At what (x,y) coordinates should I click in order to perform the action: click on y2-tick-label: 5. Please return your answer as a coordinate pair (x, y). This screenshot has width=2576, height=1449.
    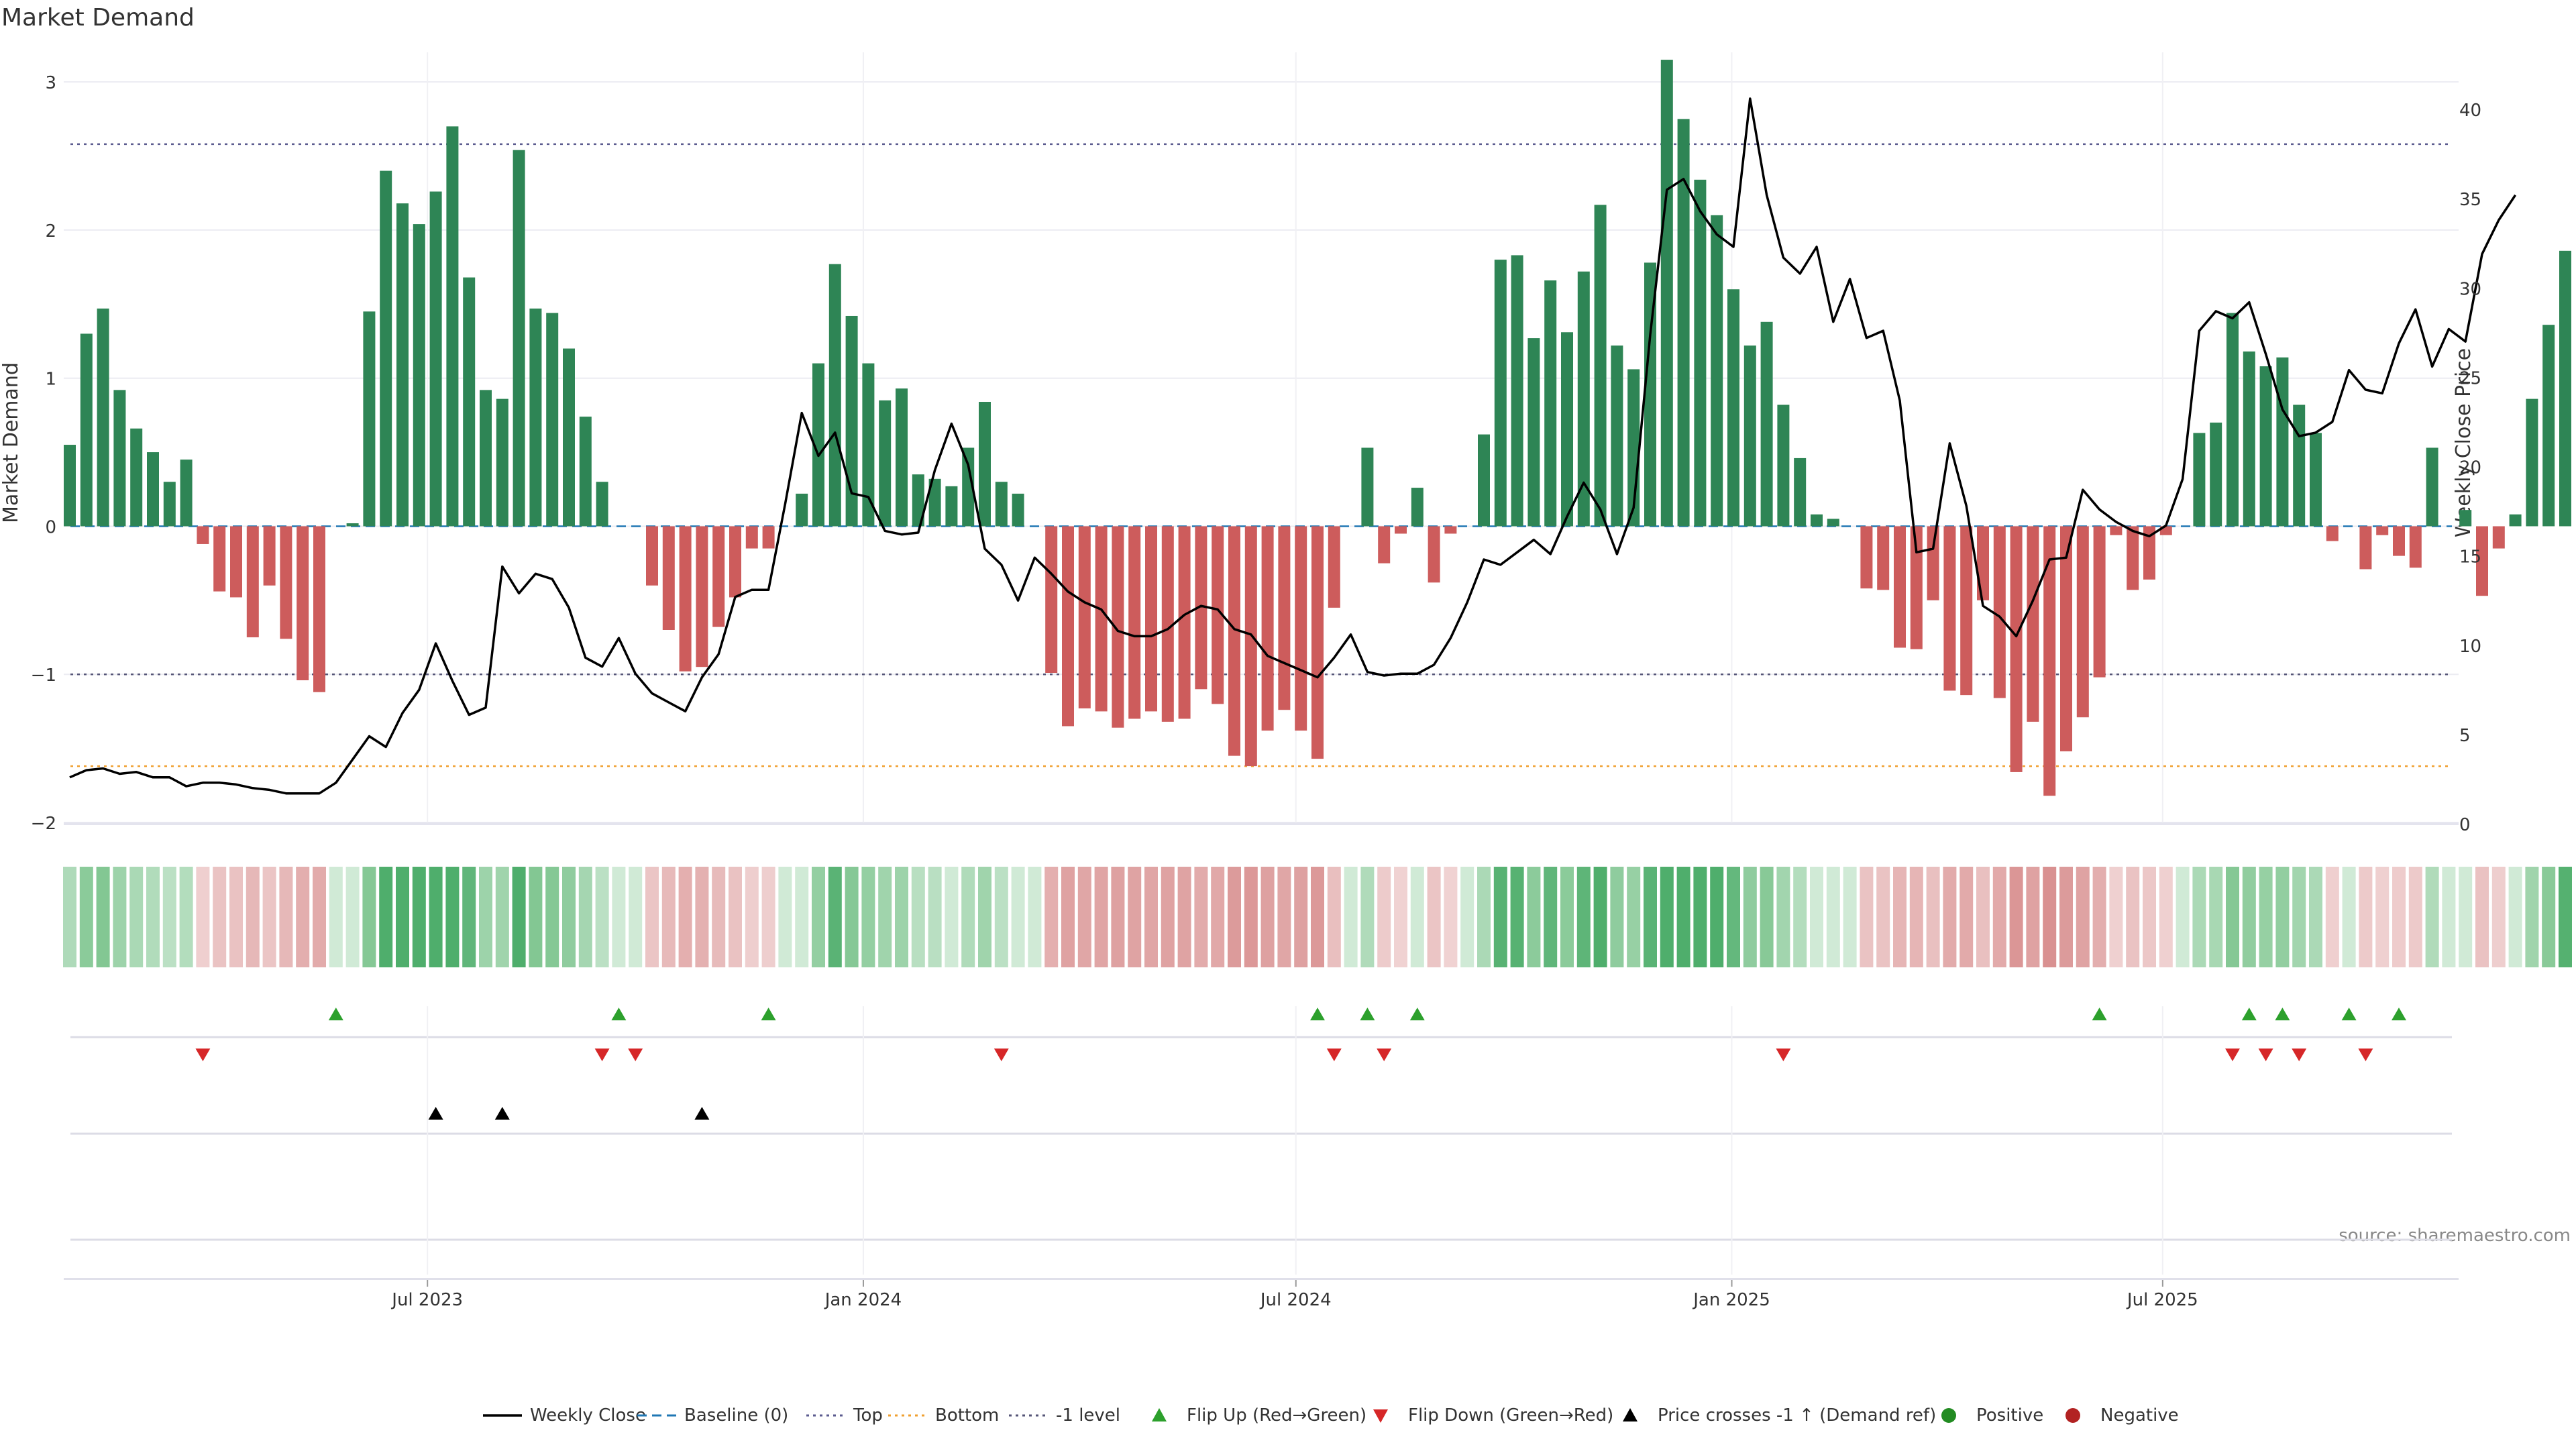
    Looking at the image, I should click on (2465, 736).